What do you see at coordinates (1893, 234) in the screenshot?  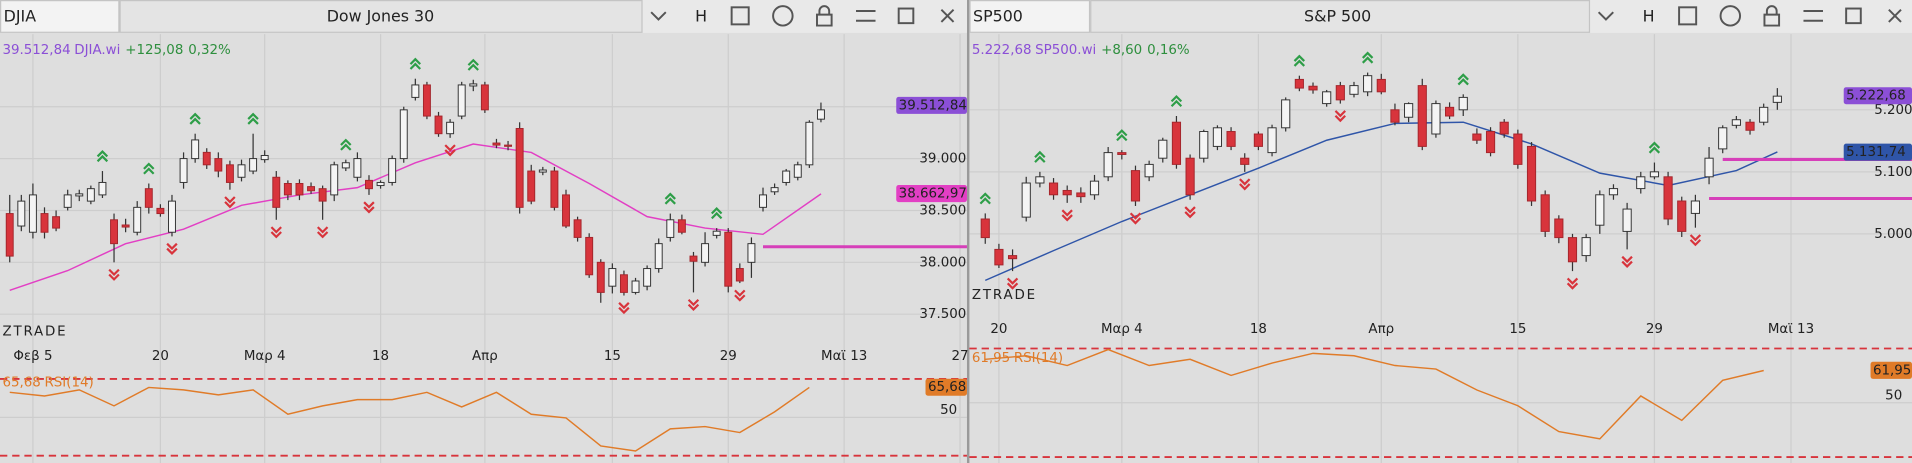 I see `y-tick-label: 5.000` at bounding box center [1893, 234].